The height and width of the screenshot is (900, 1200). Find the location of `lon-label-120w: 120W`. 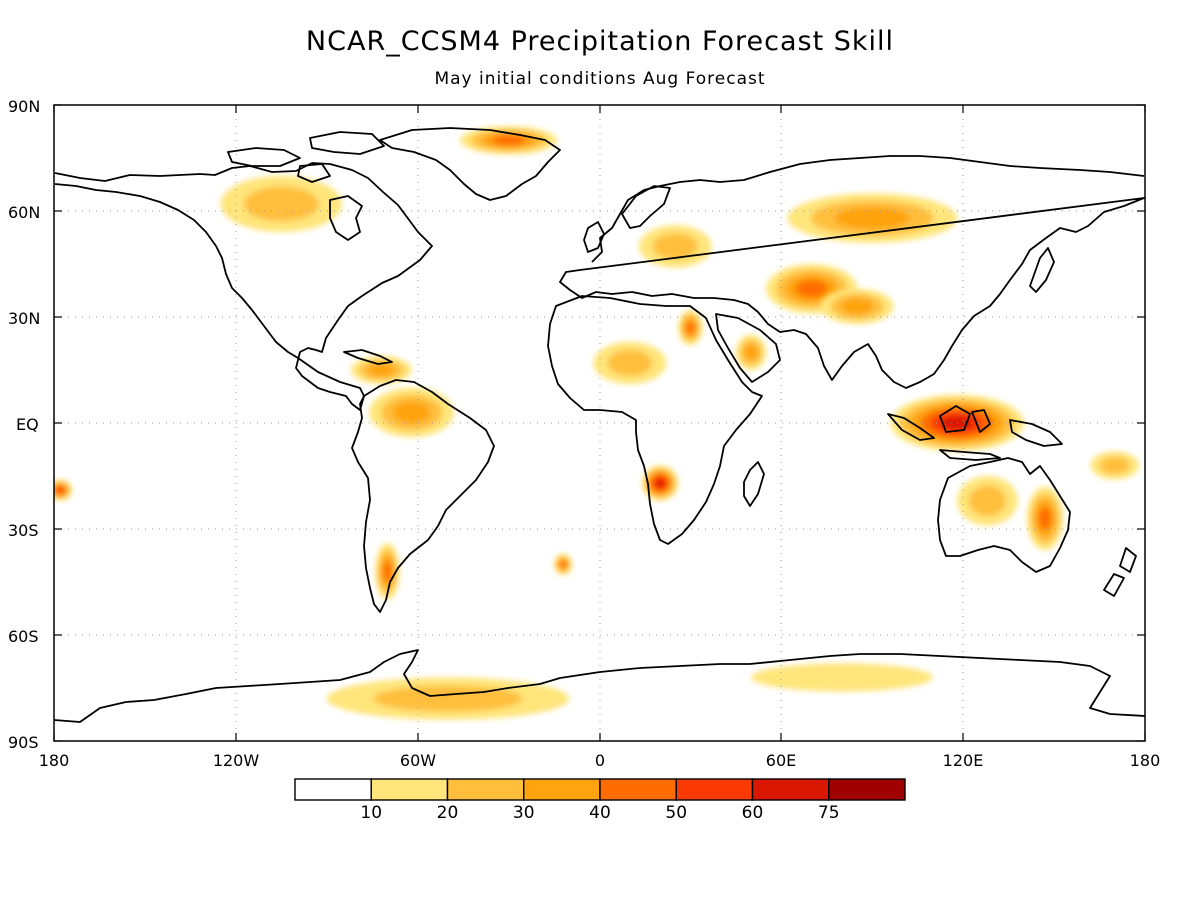

lon-label-120w: 120W is located at coordinates (236, 760).